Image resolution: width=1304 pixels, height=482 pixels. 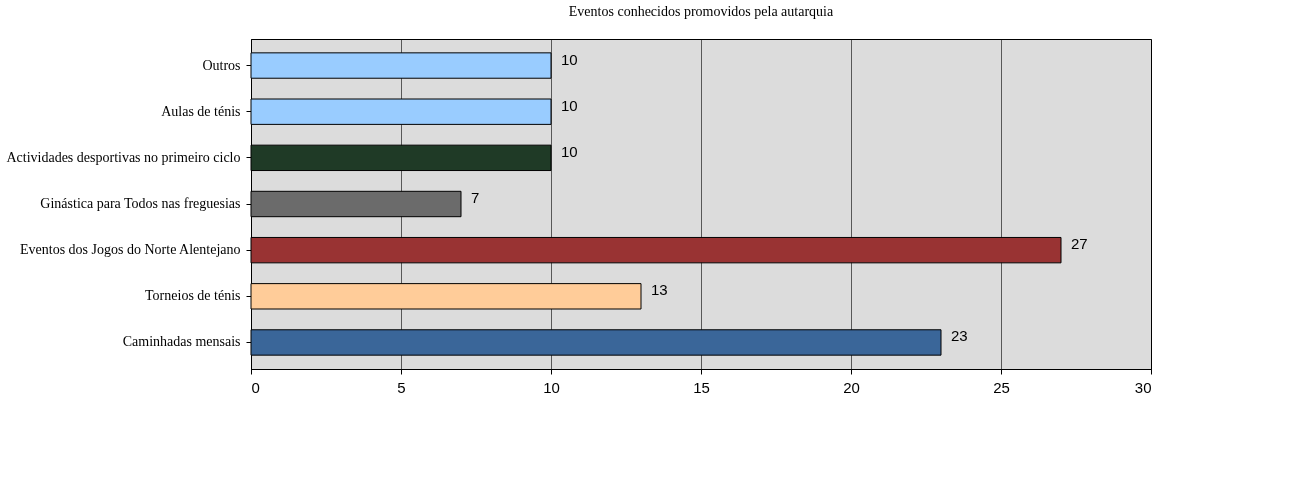 What do you see at coordinates (959, 336) in the screenshot?
I see `data-label: 23` at bounding box center [959, 336].